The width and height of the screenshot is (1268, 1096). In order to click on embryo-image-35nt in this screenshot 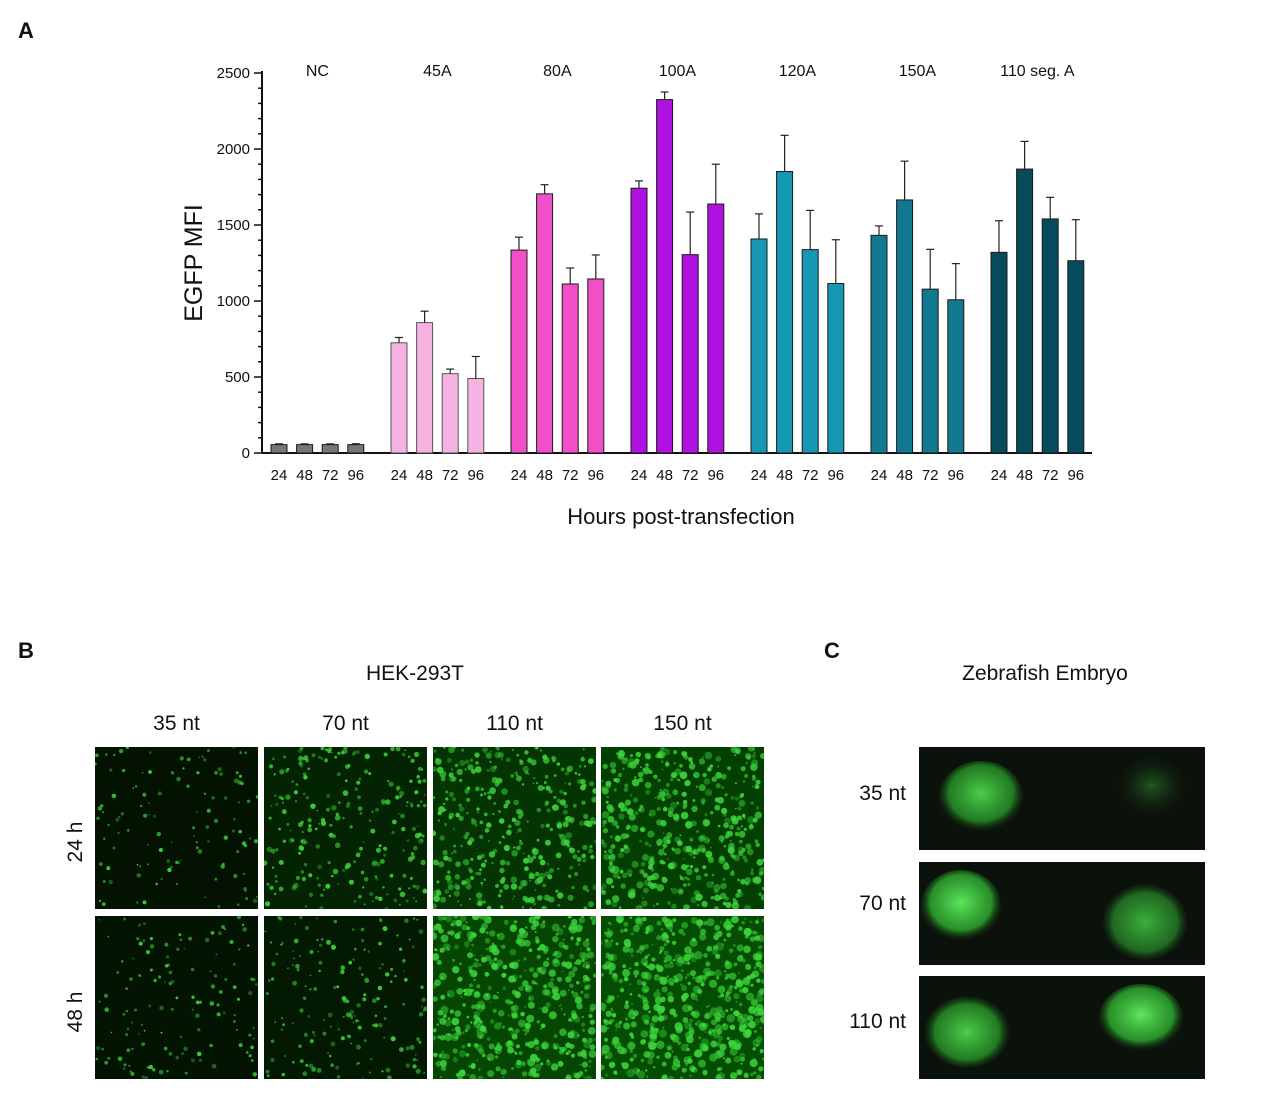, I will do `click(1062, 798)`.